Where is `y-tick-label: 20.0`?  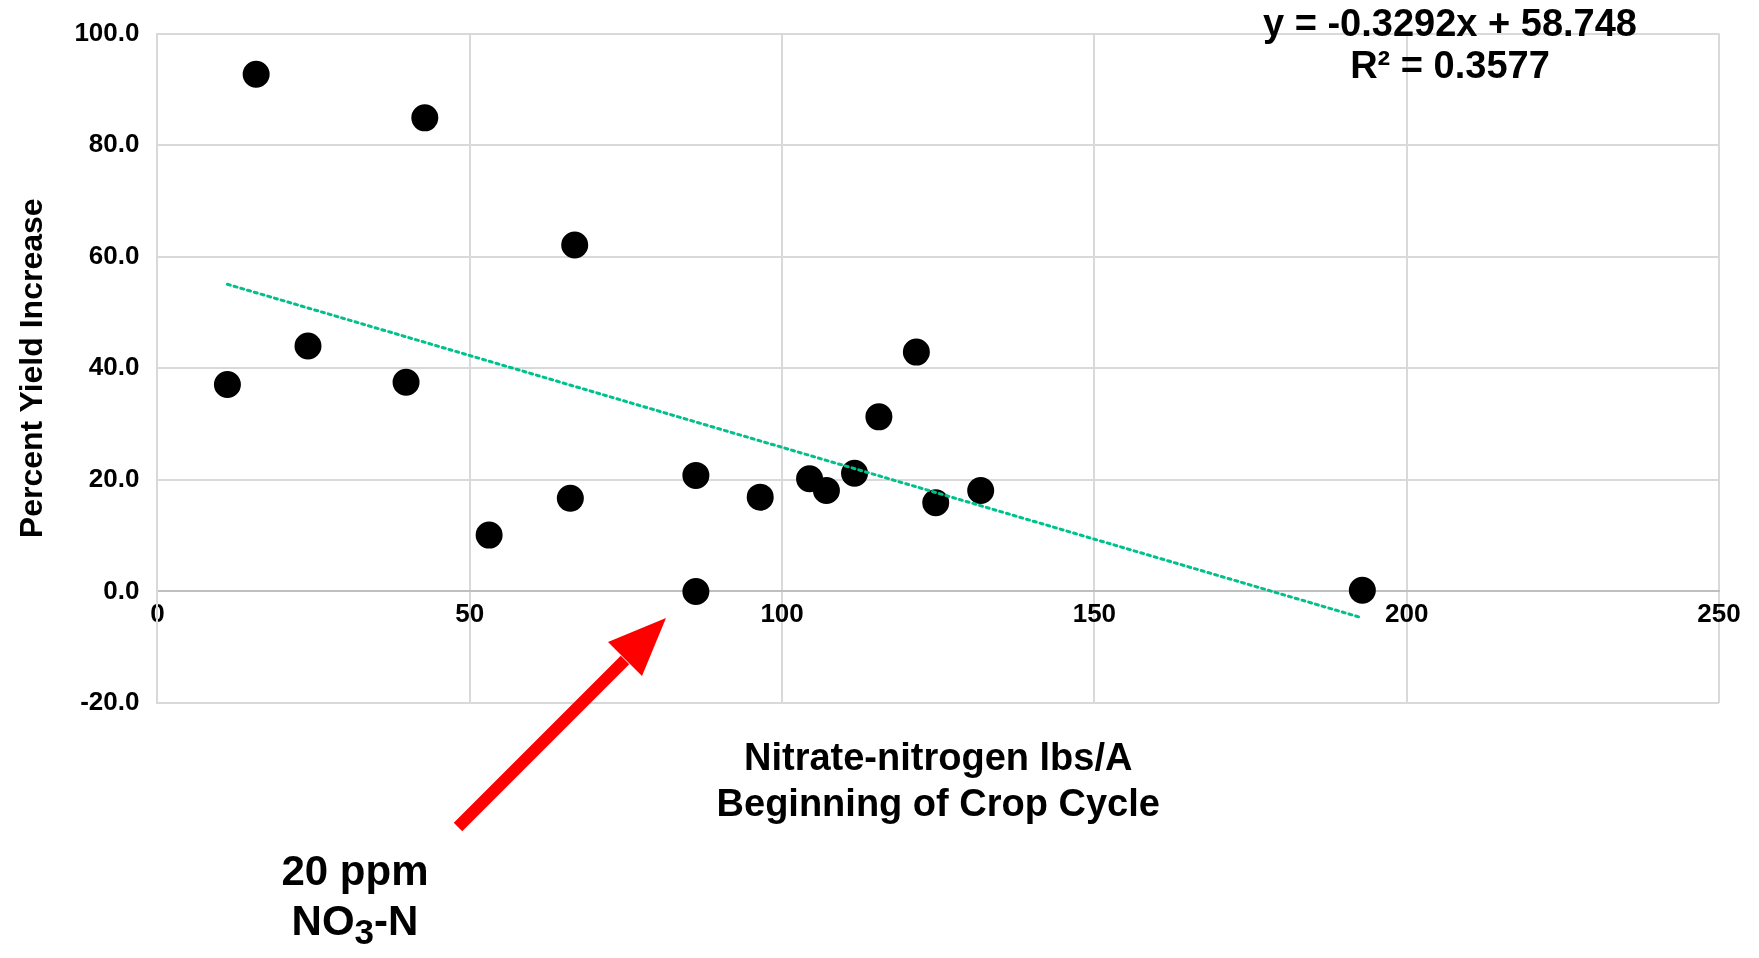
y-tick-label: 20.0 is located at coordinates (114, 478).